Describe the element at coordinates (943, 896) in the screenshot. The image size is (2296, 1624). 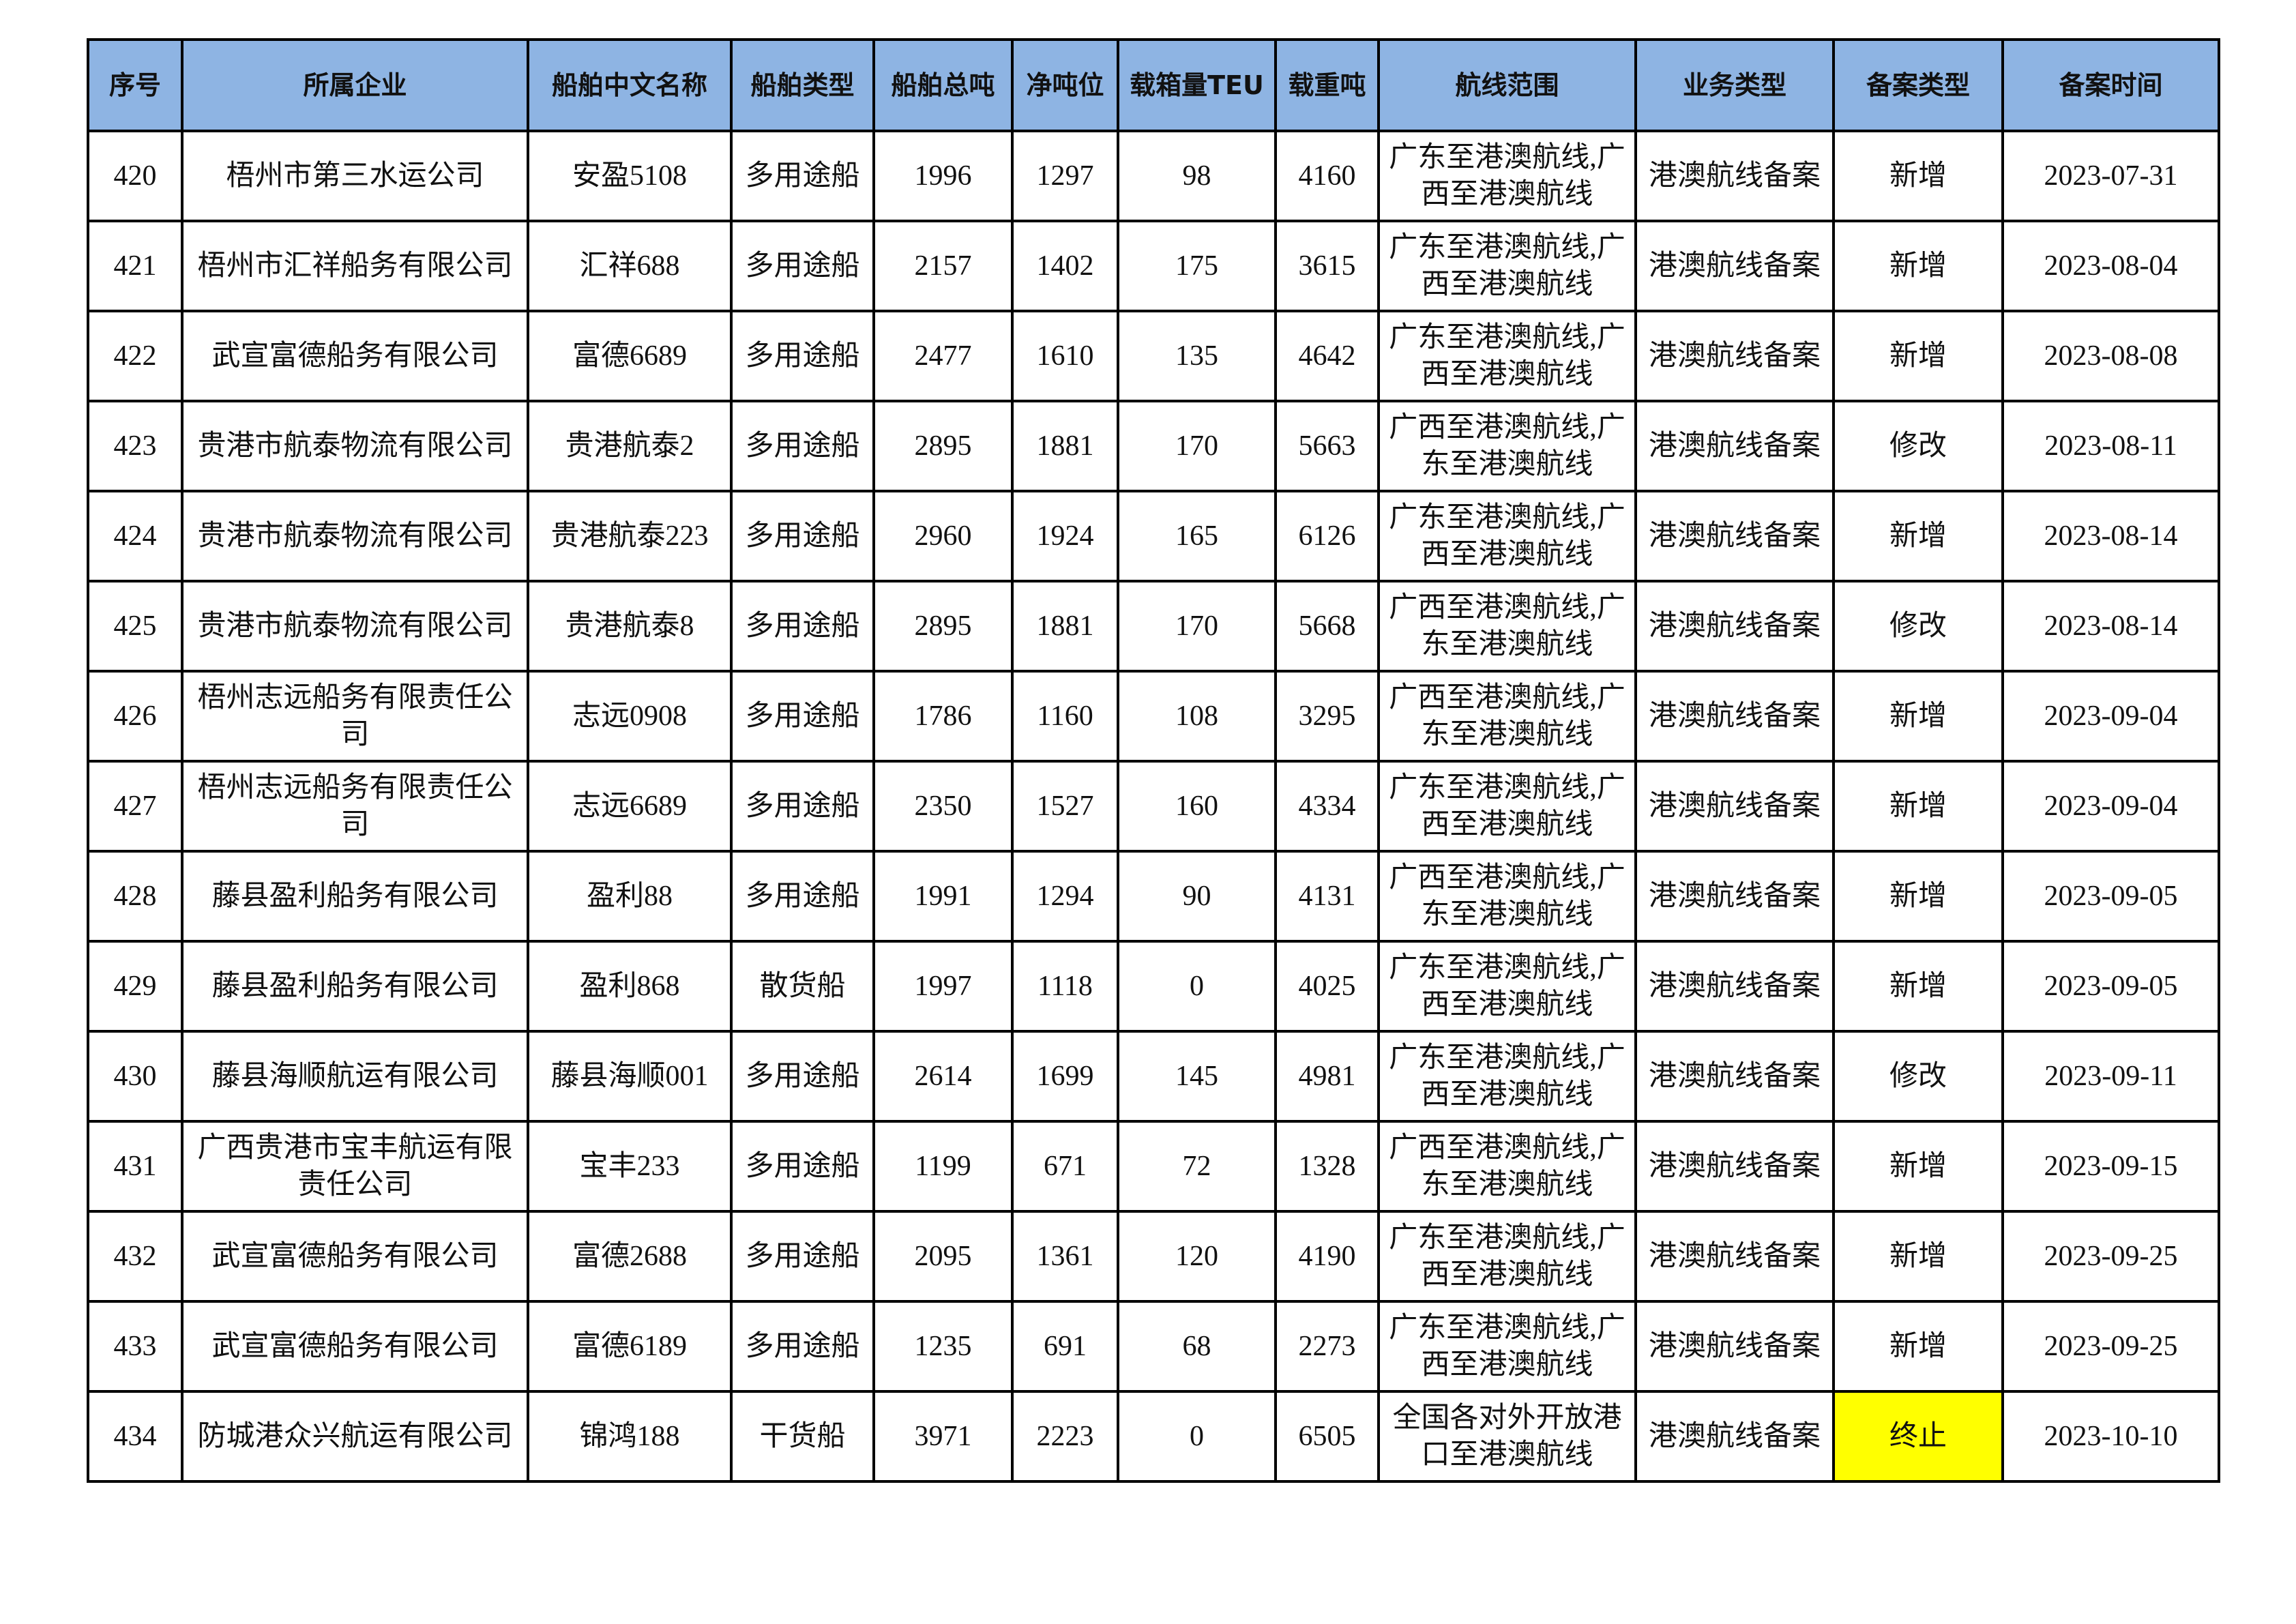
I see `cell-gross-tonnage: 1991` at that location.